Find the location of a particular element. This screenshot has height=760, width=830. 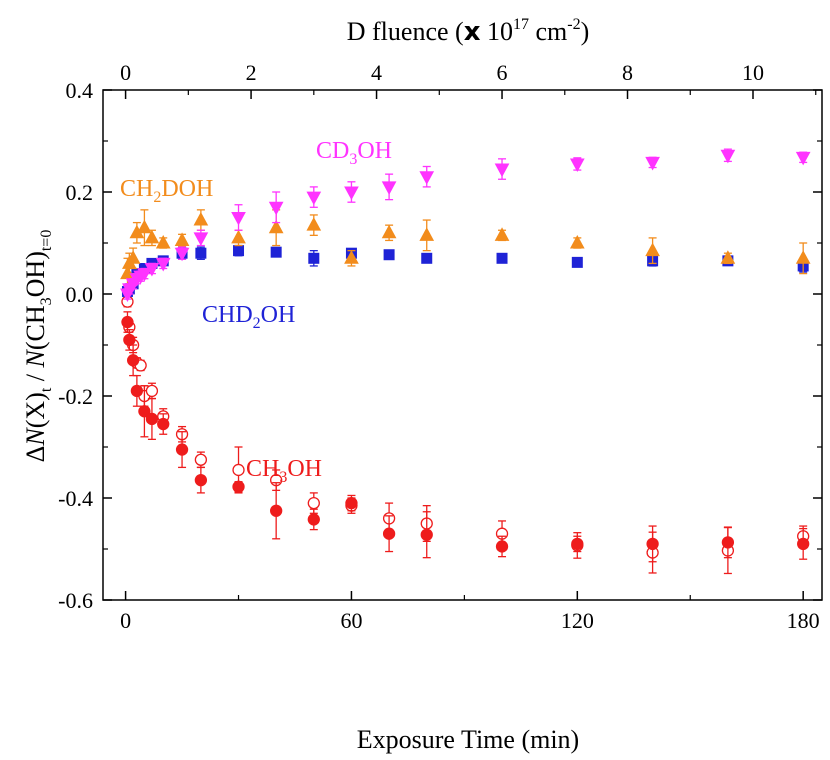

label-chd2oh: CHD2OH is located at coordinates (248, 317).